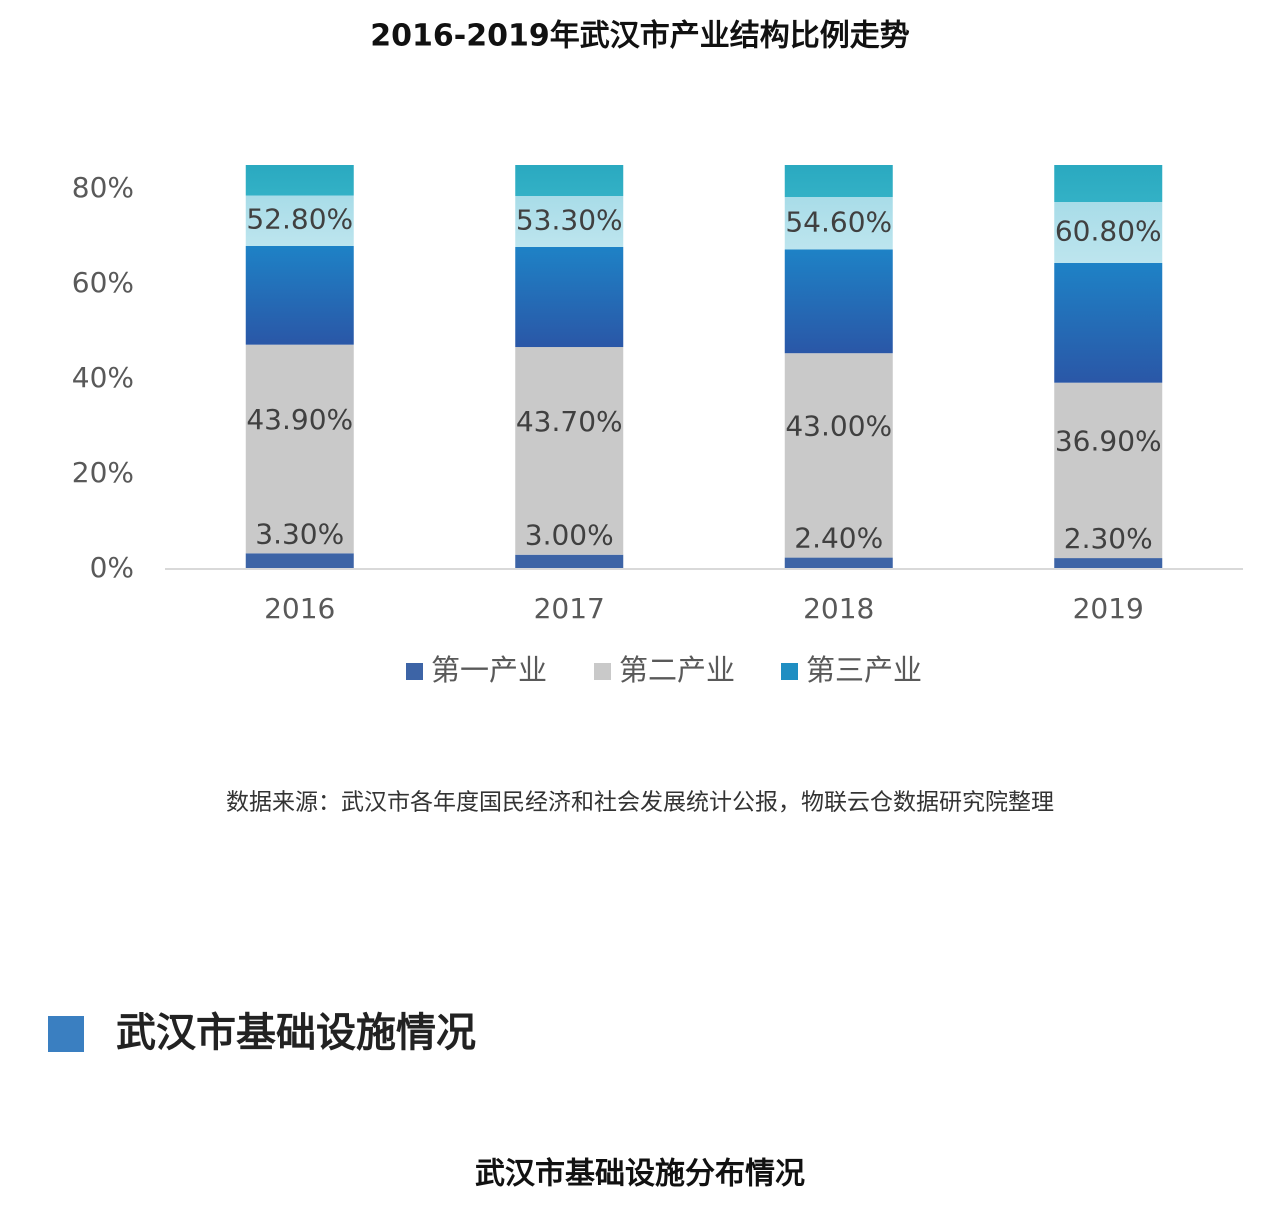  What do you see at coordinates (838, 221) in the screenshot?
I see `data-label: 54.60%` at bounding box center [838, 221].